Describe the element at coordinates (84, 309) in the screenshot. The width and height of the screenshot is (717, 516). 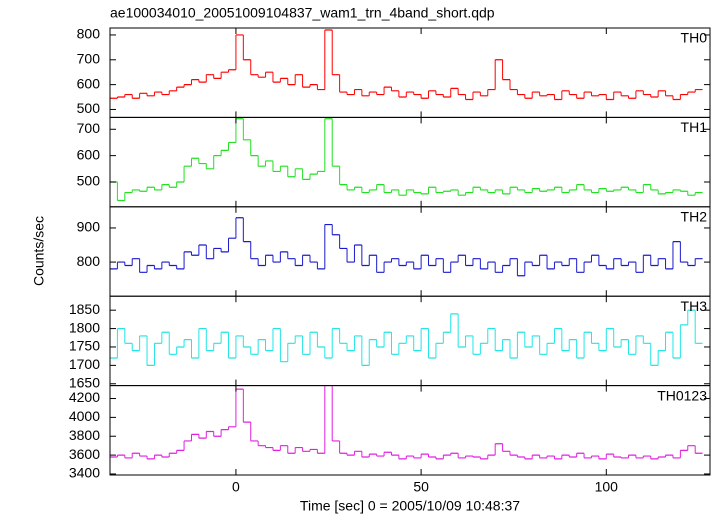
I see `y-tick-label: 1850` at that location.